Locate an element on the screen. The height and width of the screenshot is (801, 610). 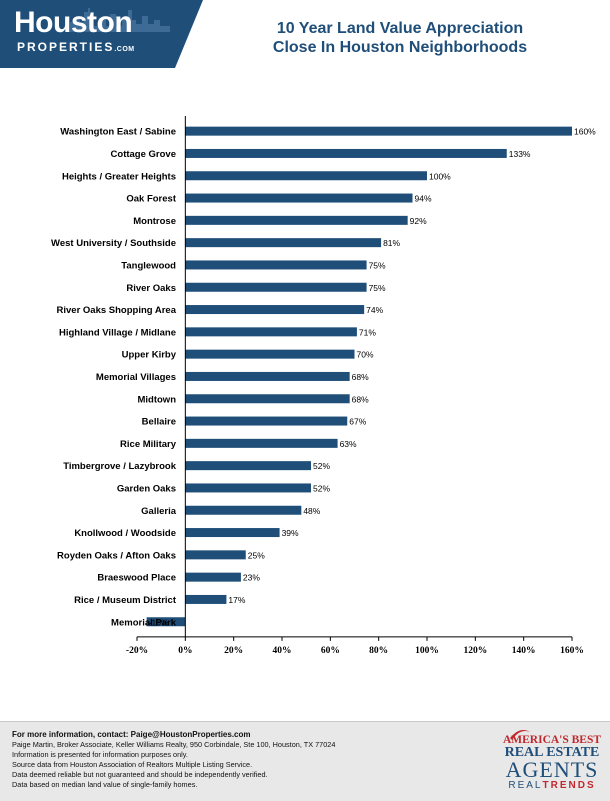
category-label: Memorial Park is located at coordinates (144, 622).